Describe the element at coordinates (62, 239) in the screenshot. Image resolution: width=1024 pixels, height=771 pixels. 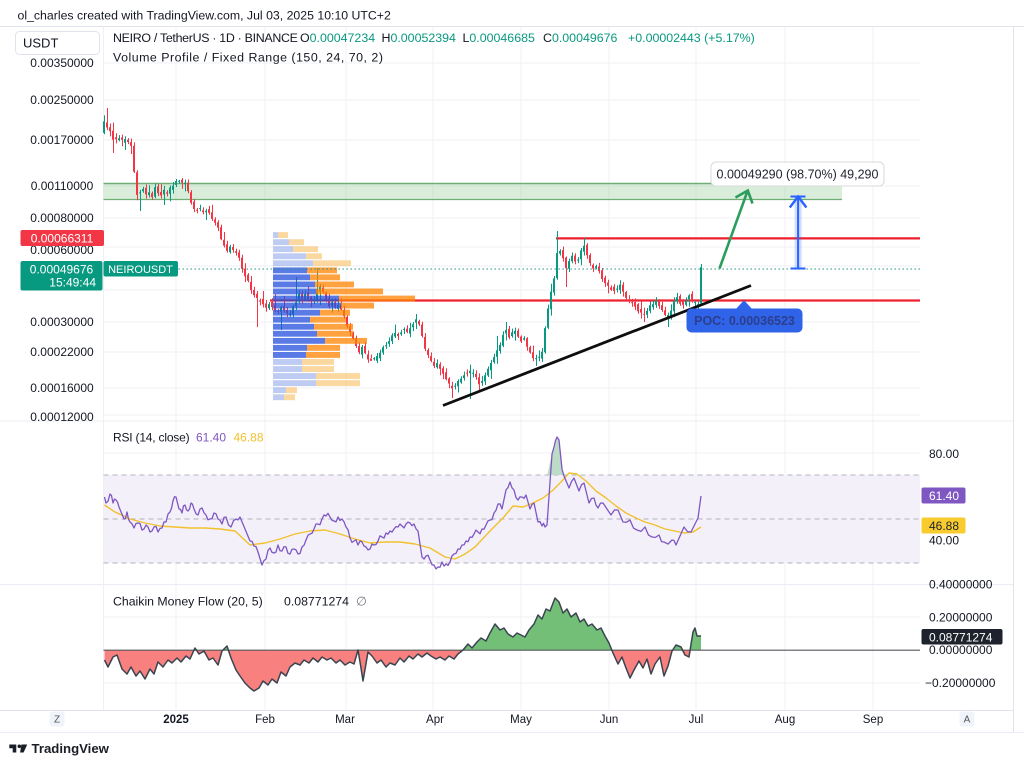
I see `svg-text: 0.00066311` at that location.